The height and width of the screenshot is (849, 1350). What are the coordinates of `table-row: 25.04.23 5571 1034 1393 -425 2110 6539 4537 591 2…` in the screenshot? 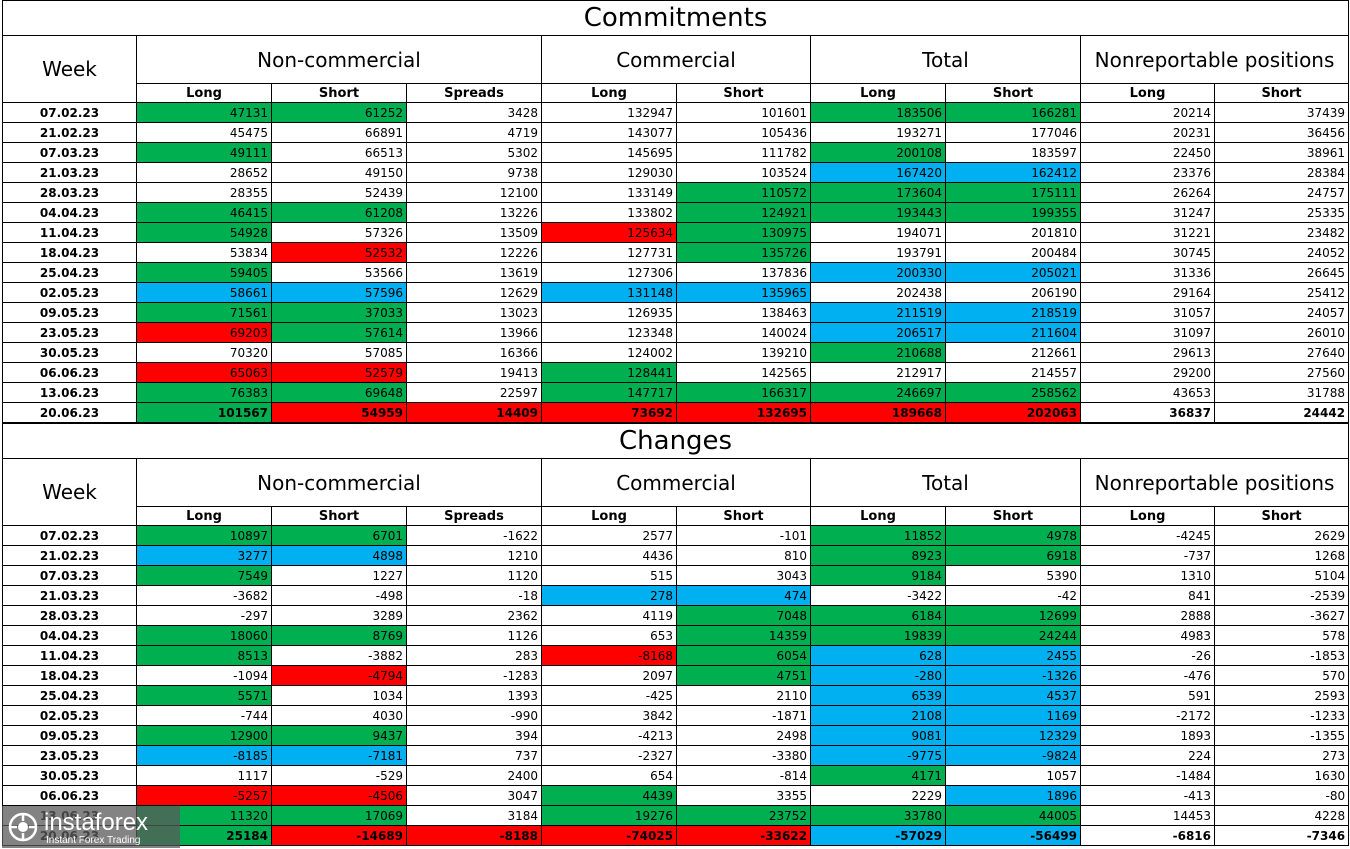 It's located at (676, 695).